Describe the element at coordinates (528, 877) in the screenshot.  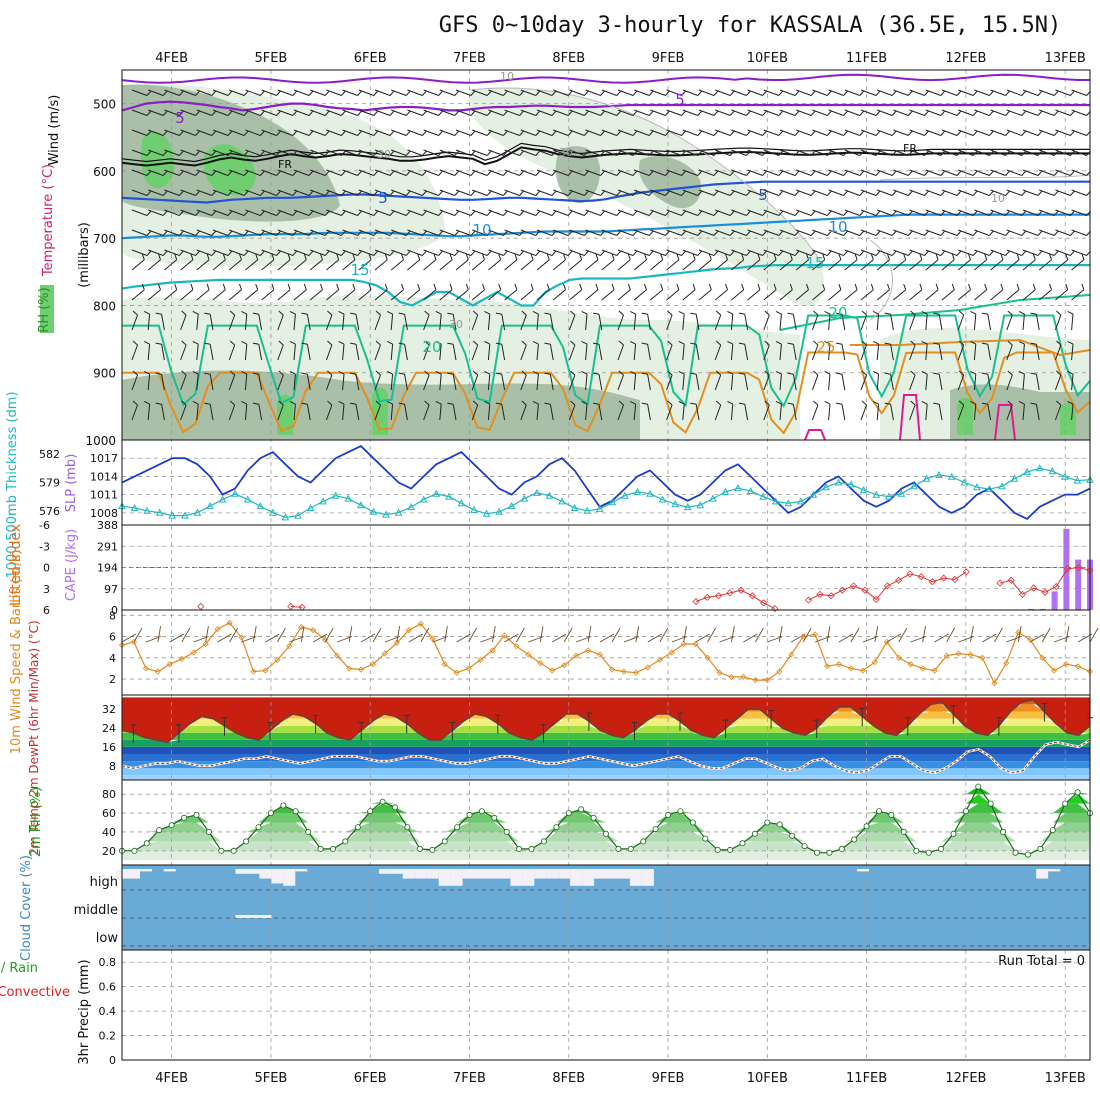
I see `cloud-high-gap` at that location.